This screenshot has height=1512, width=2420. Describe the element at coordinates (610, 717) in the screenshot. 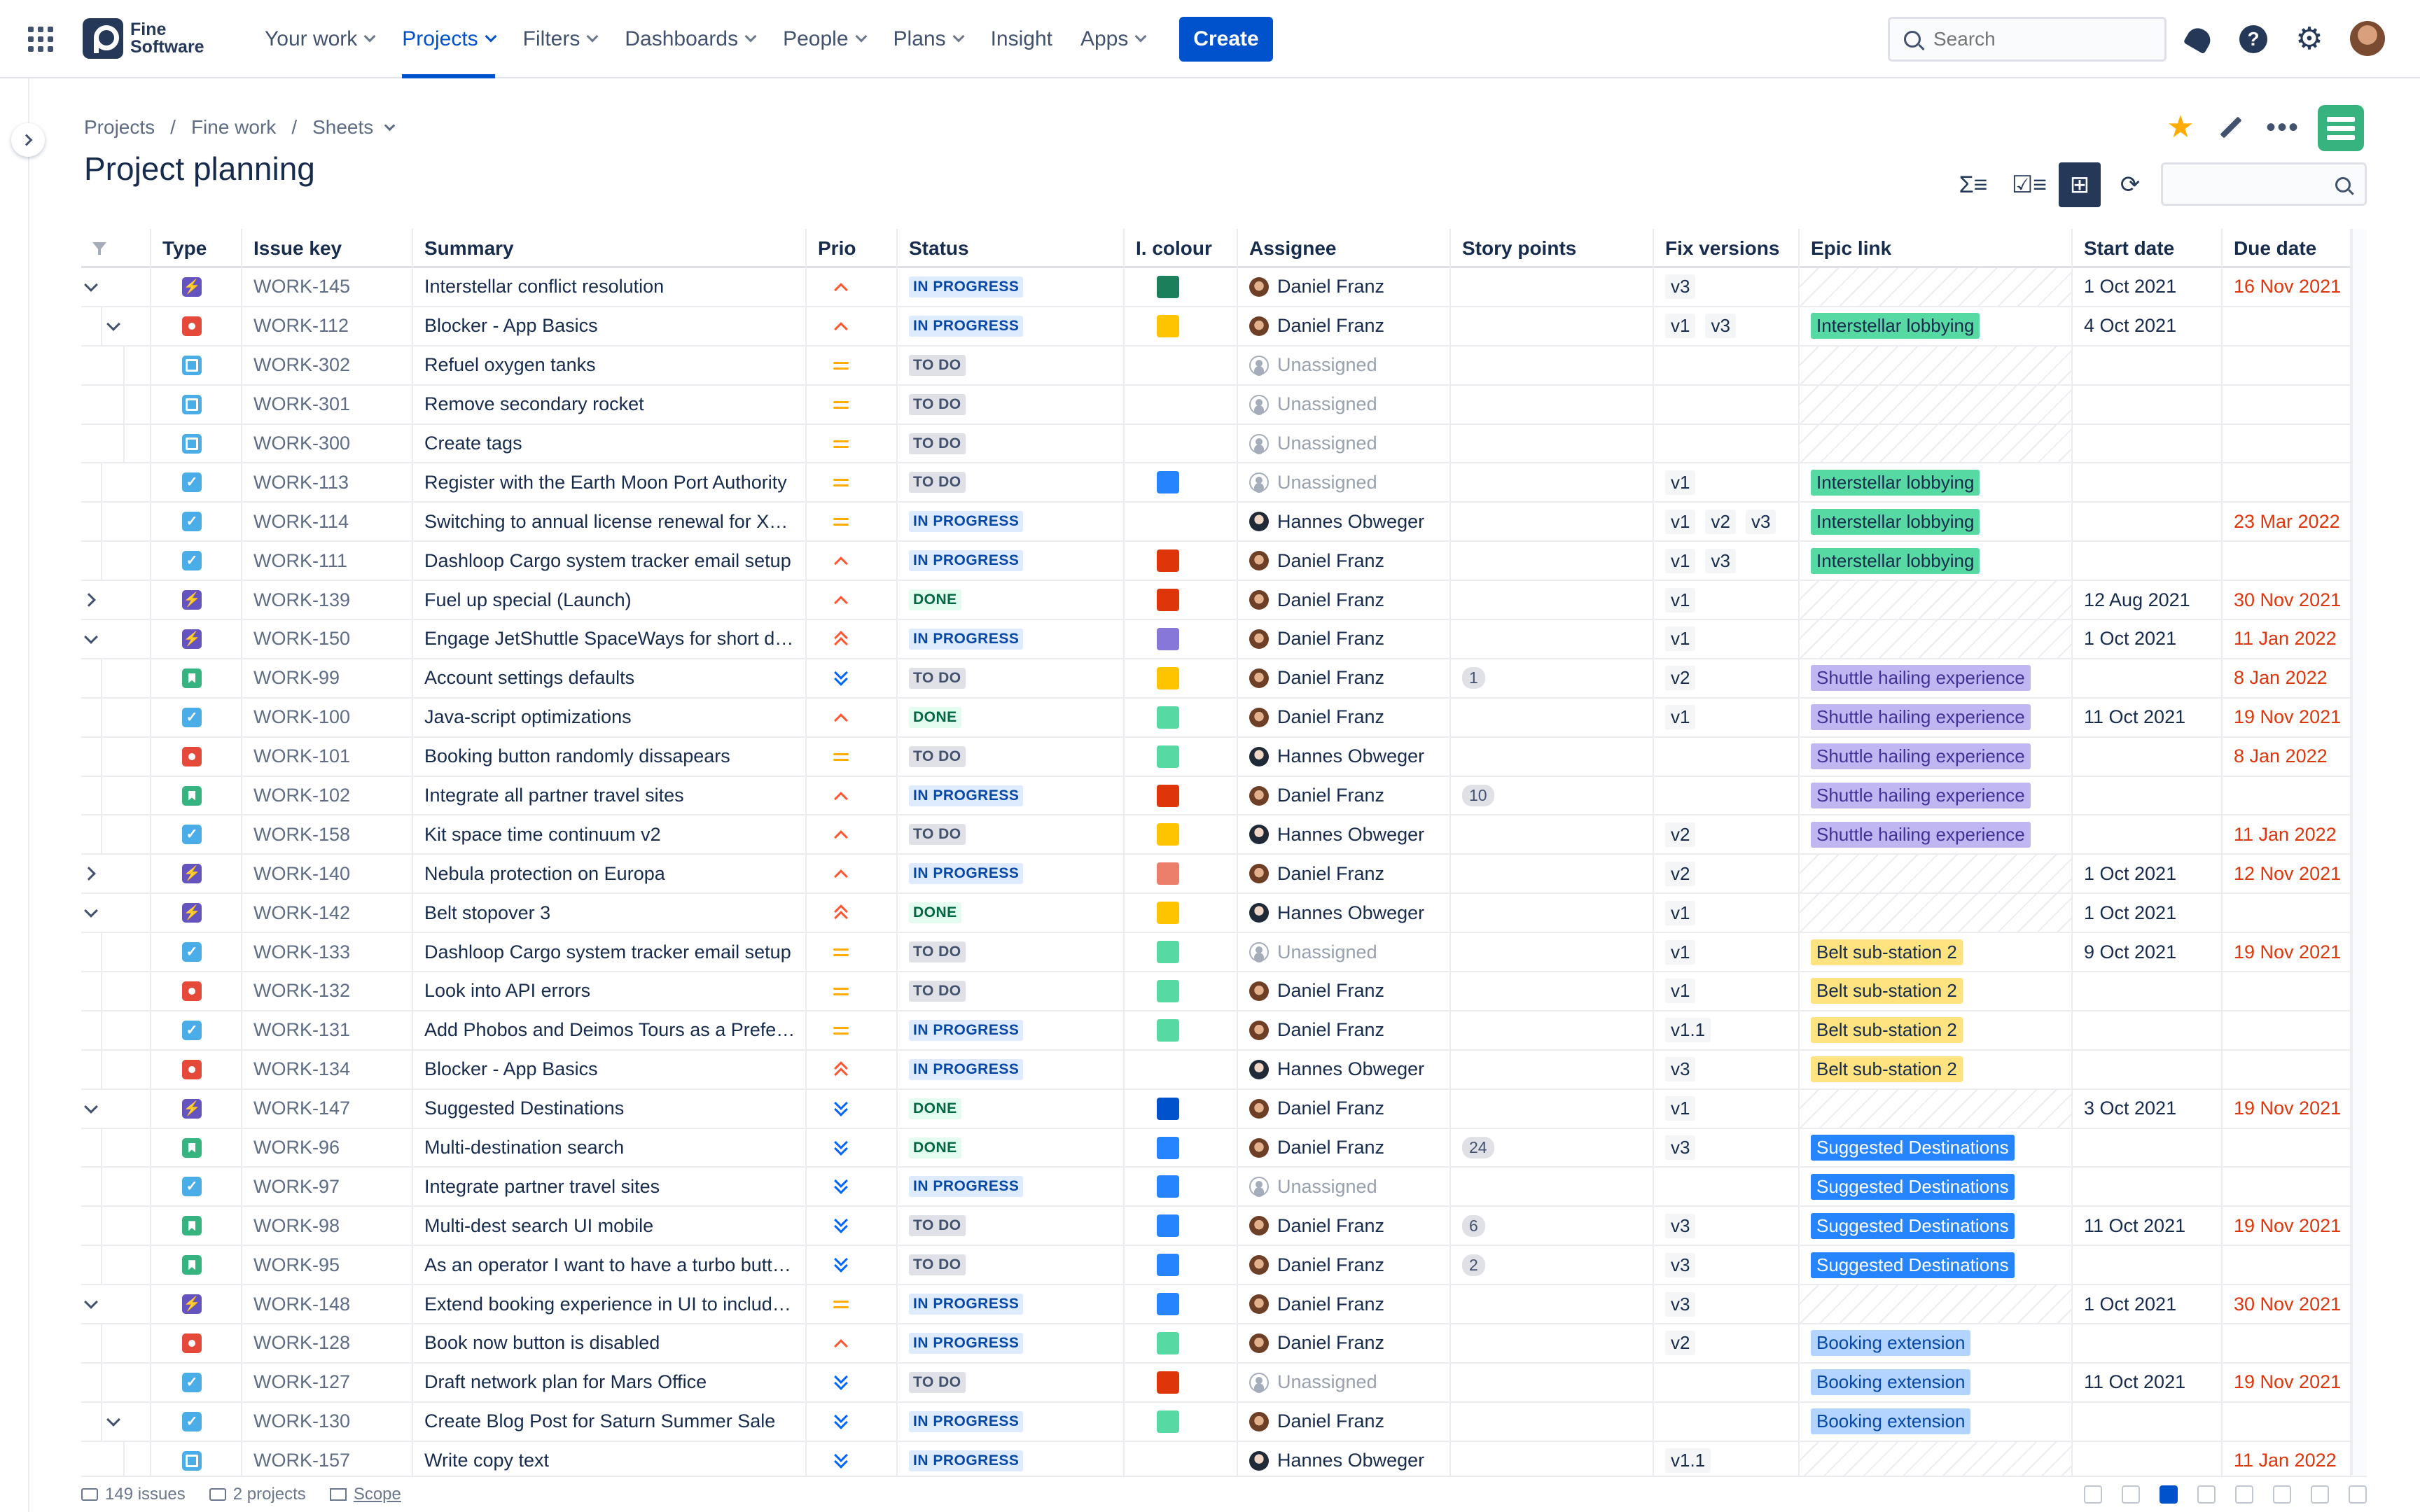

I see `summary-cell: Java-script optimizations` at that location.